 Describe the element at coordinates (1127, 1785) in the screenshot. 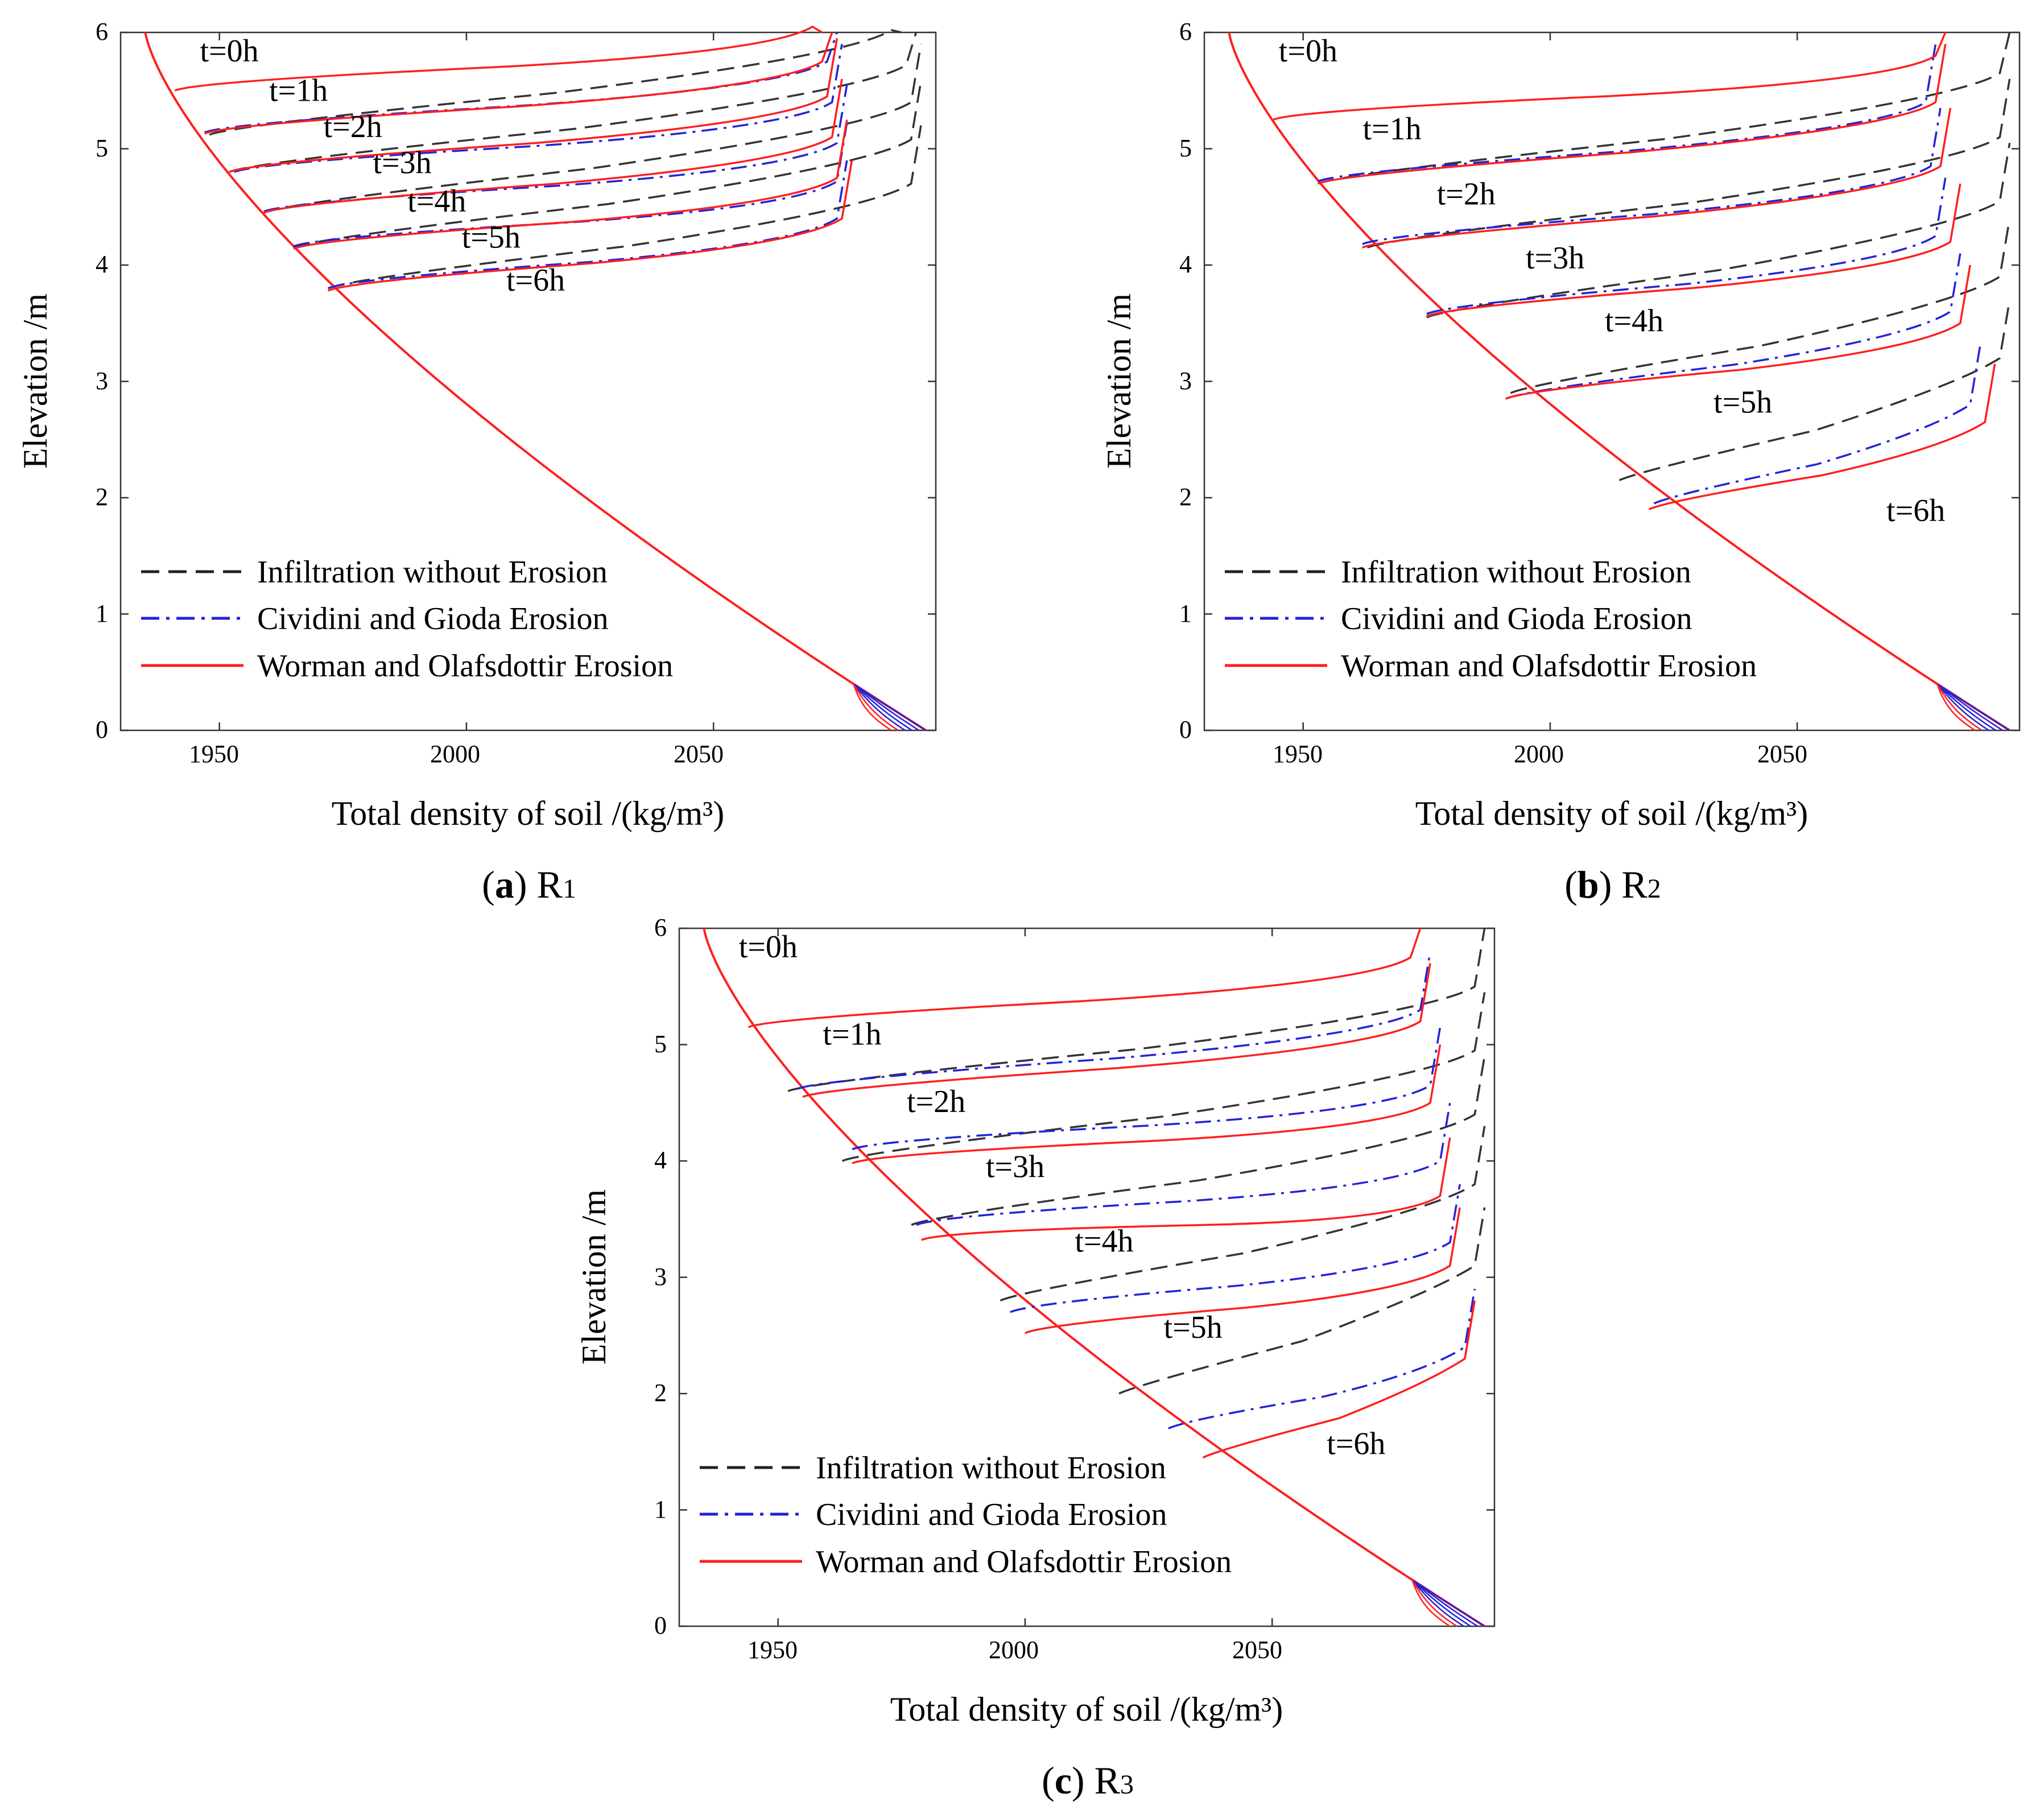

I see `caption-subscript: 3` at that location.